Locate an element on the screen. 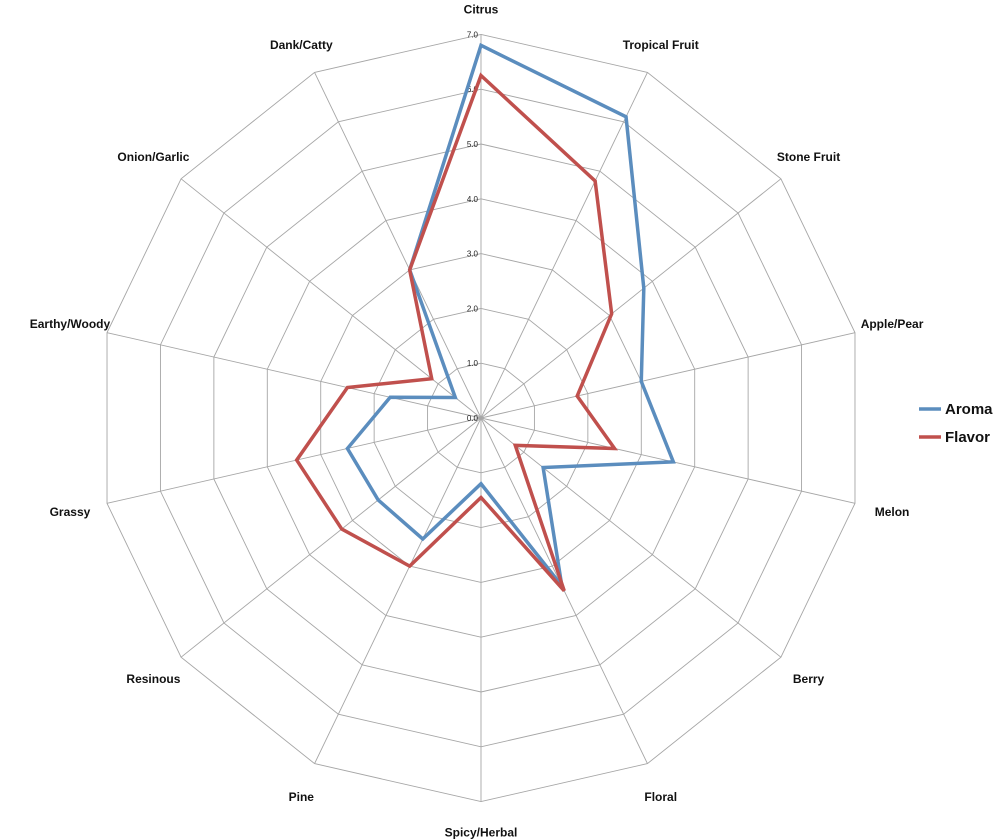  legend-label: Aroma is located at coordinates (969, 409).